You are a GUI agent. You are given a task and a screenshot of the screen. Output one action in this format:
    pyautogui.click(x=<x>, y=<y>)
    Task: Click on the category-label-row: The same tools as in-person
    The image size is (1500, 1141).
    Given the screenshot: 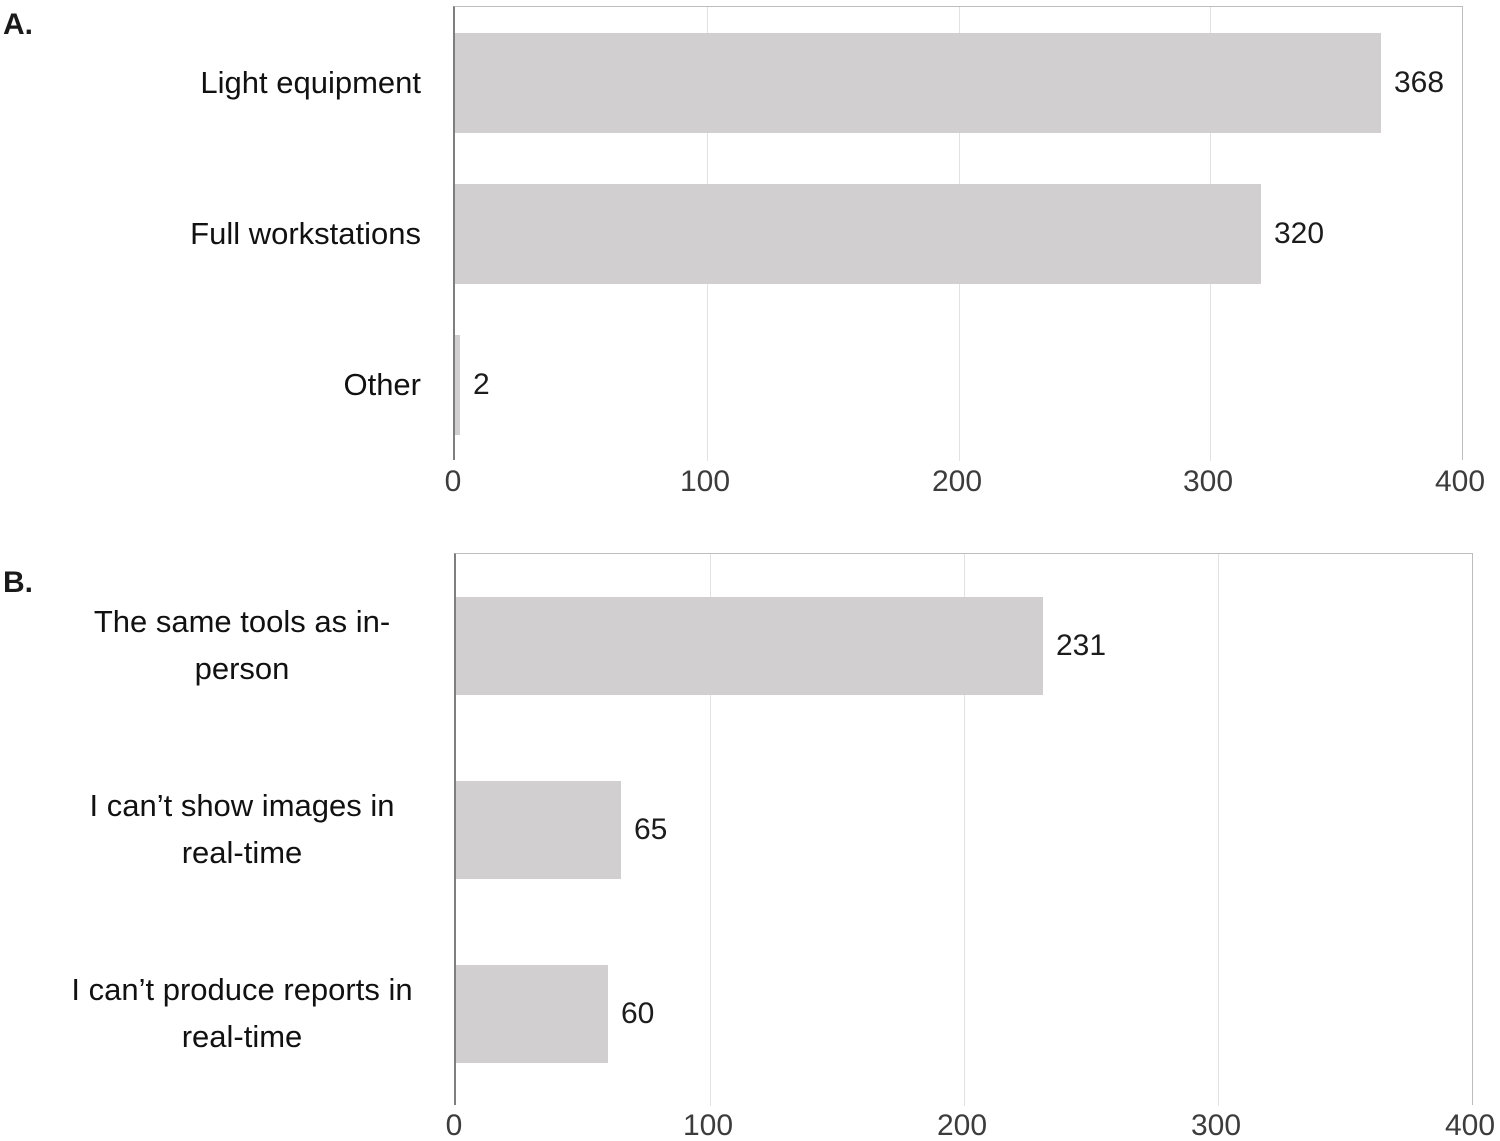 What is the action you would take?
    pyautogui.click(x=211, y=645)
    